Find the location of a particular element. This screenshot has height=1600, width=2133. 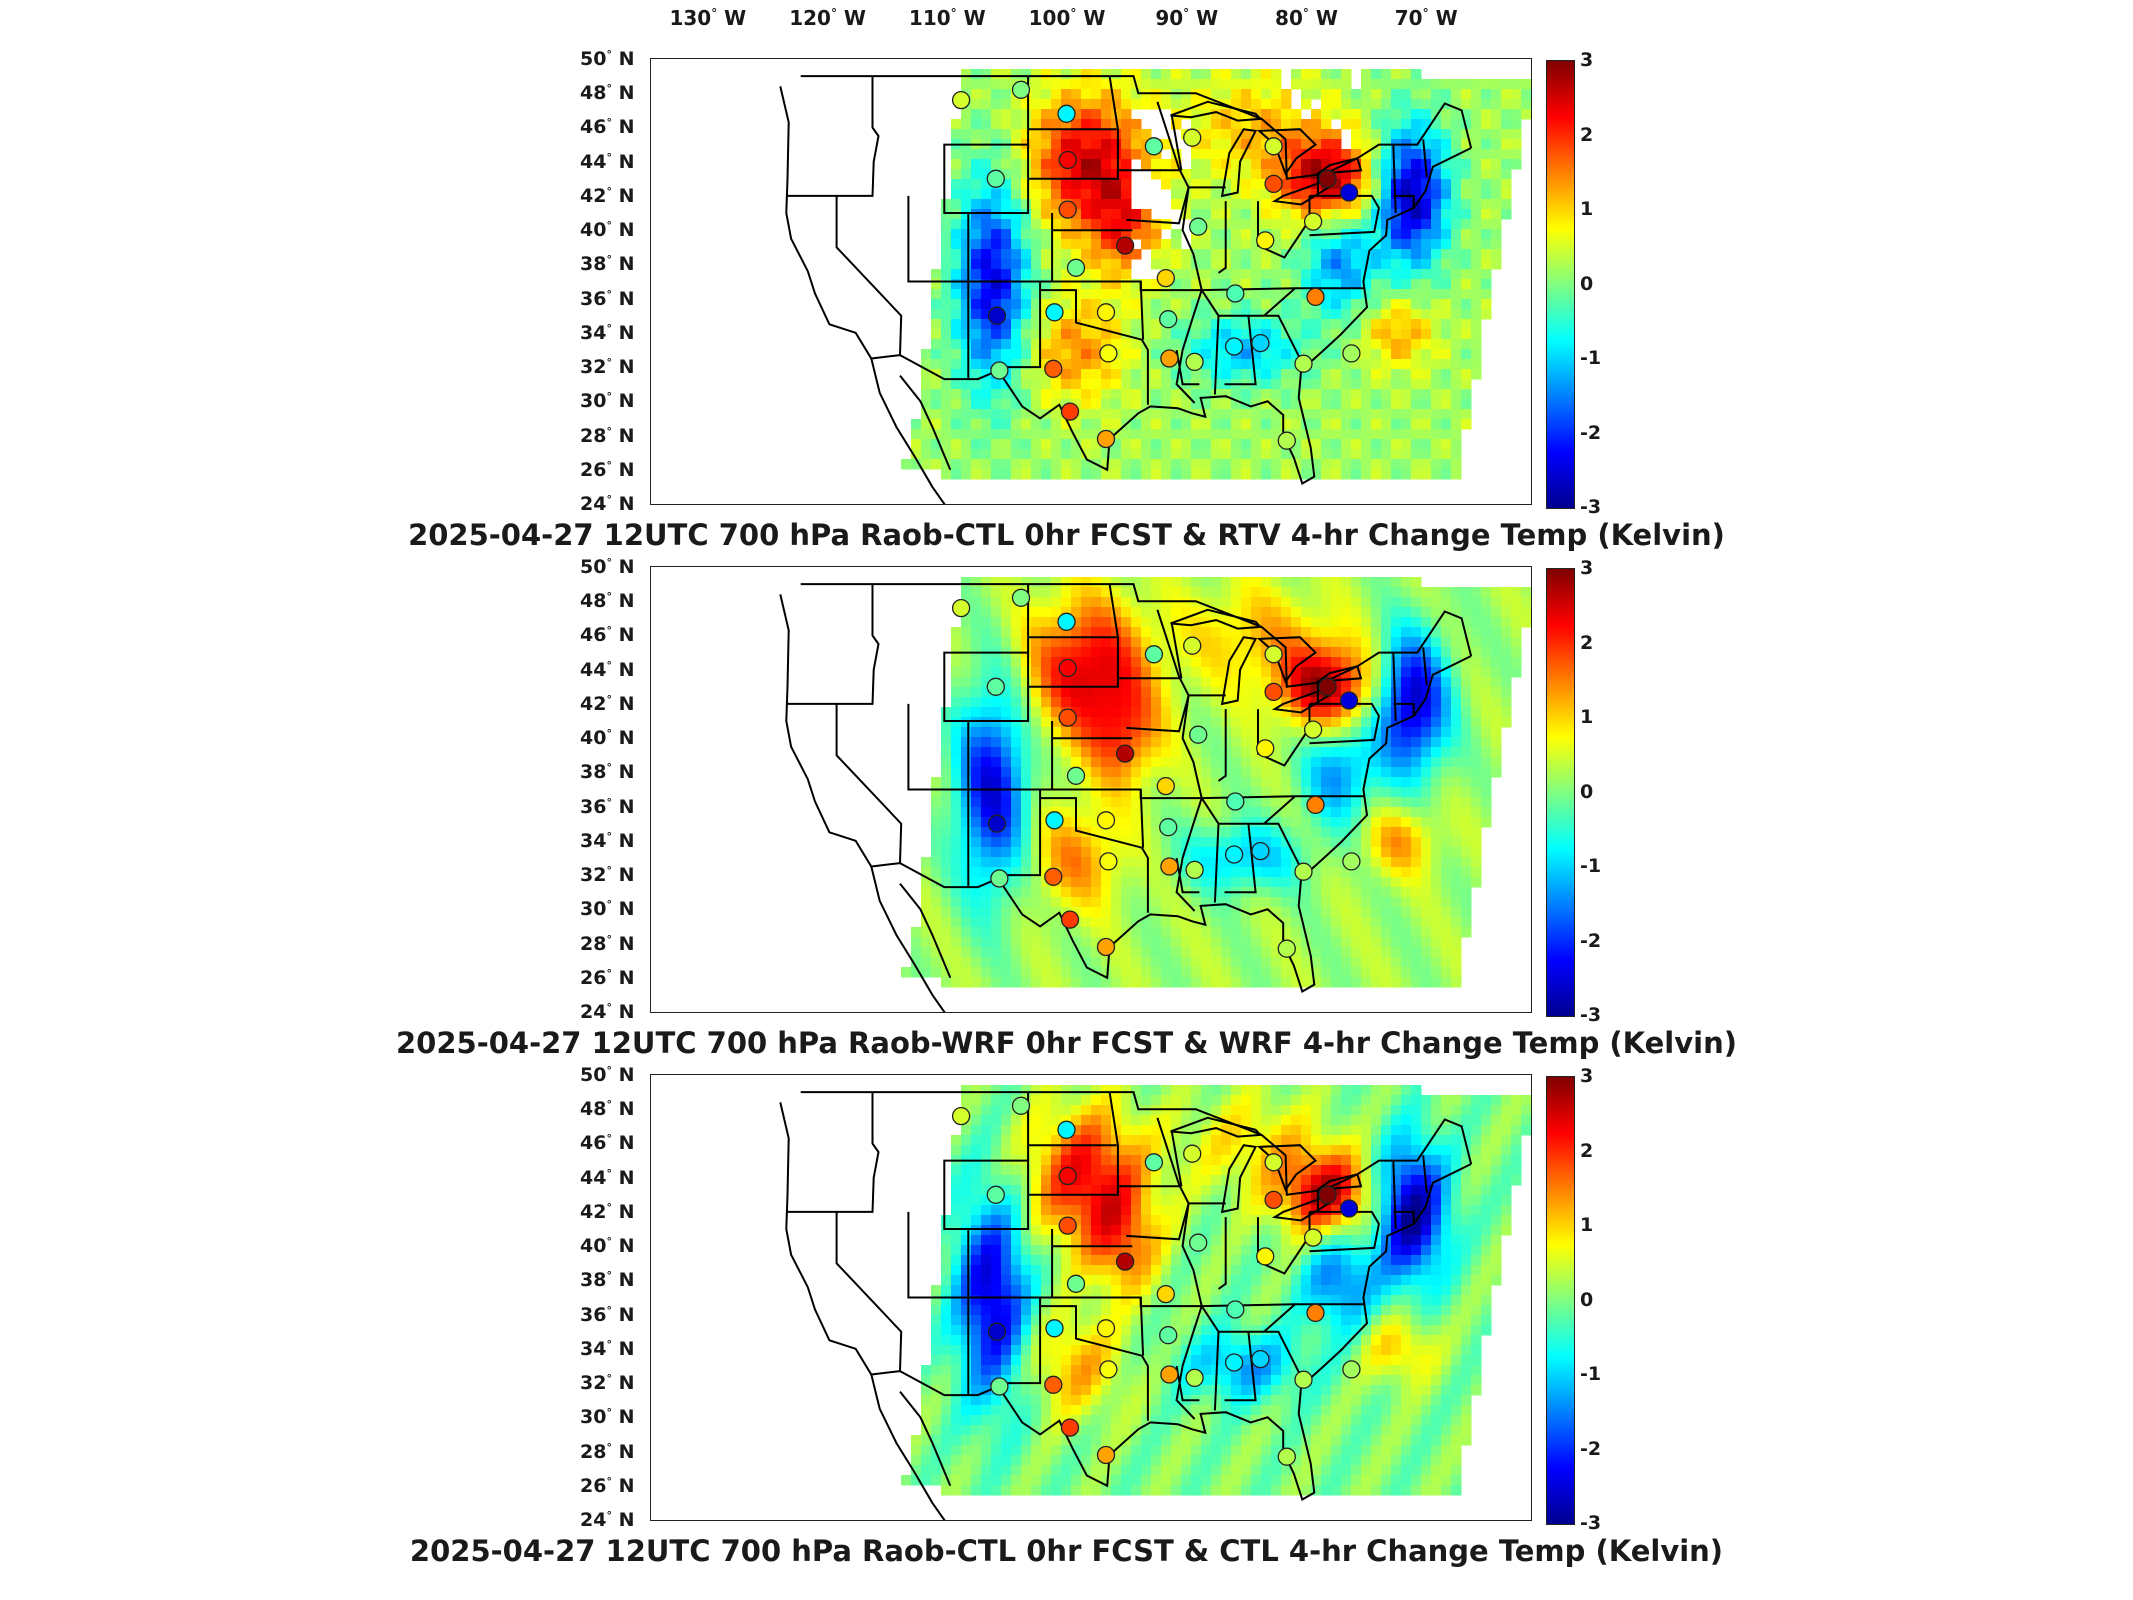

temperature-field-map is located at coordinates (1155, 1302).